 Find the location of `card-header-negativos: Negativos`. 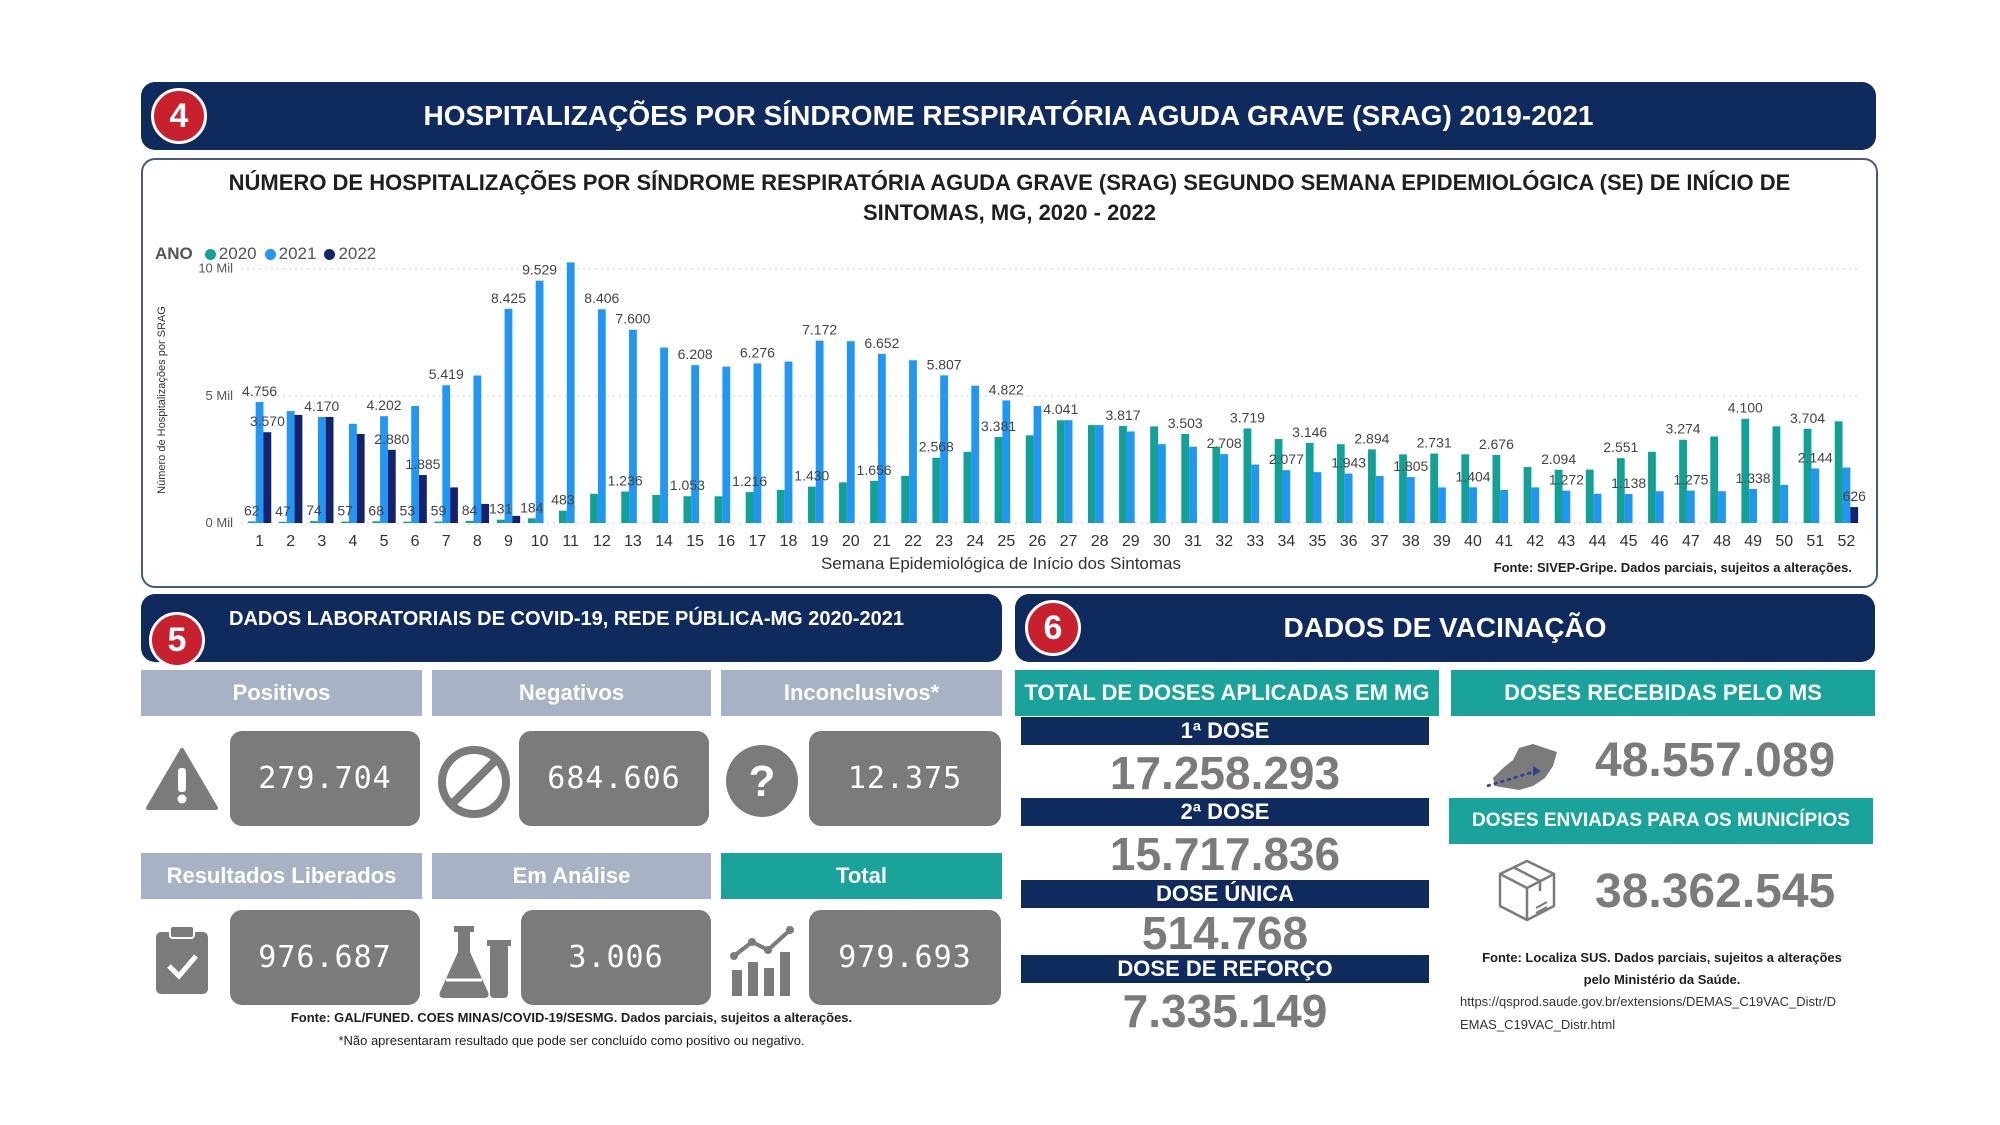

card-header-negativos: Negativos is located at coordinates (571, 693).